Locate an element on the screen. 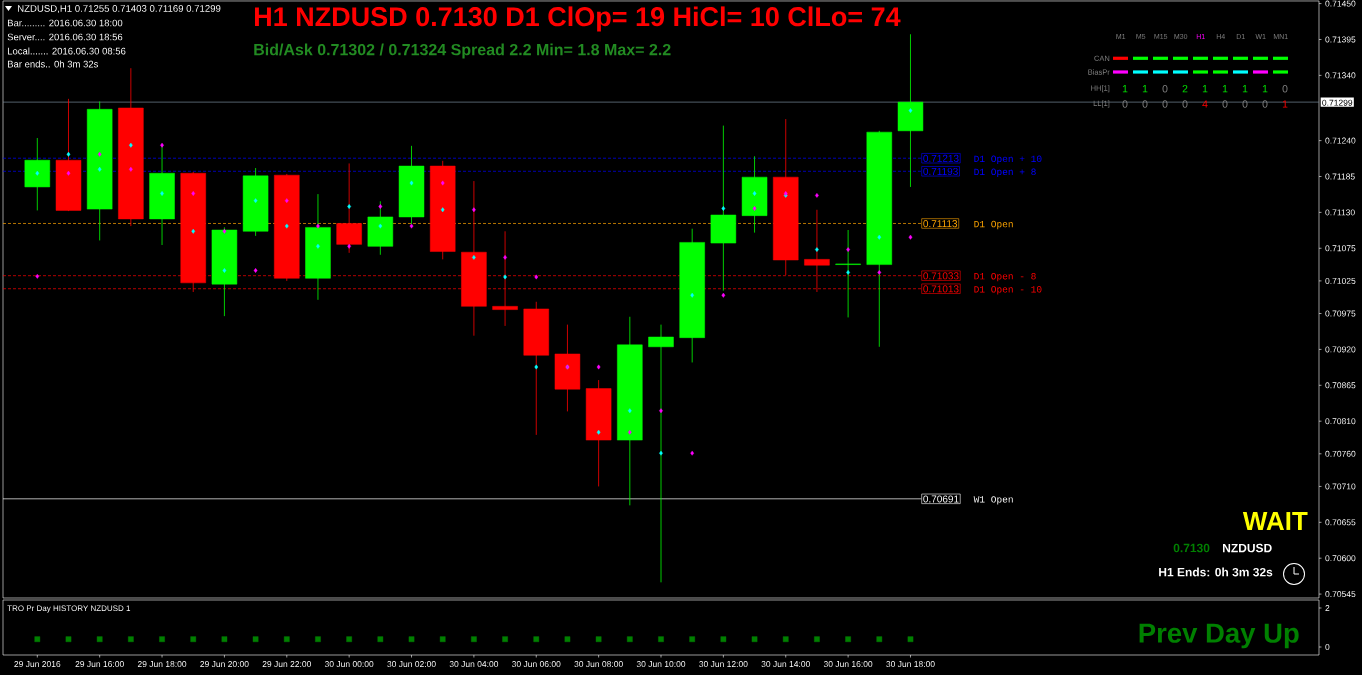  x-tick-label: 30 Jun 00:00 is located at coordinates (349, 664).